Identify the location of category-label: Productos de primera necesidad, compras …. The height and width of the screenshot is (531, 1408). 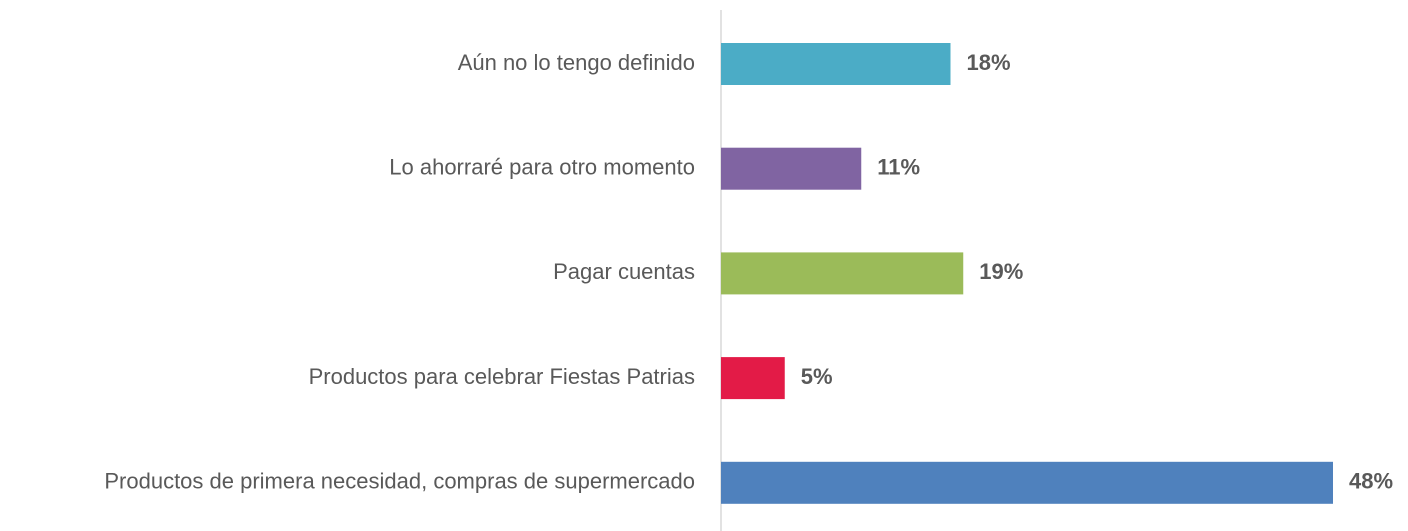
(399, 481).